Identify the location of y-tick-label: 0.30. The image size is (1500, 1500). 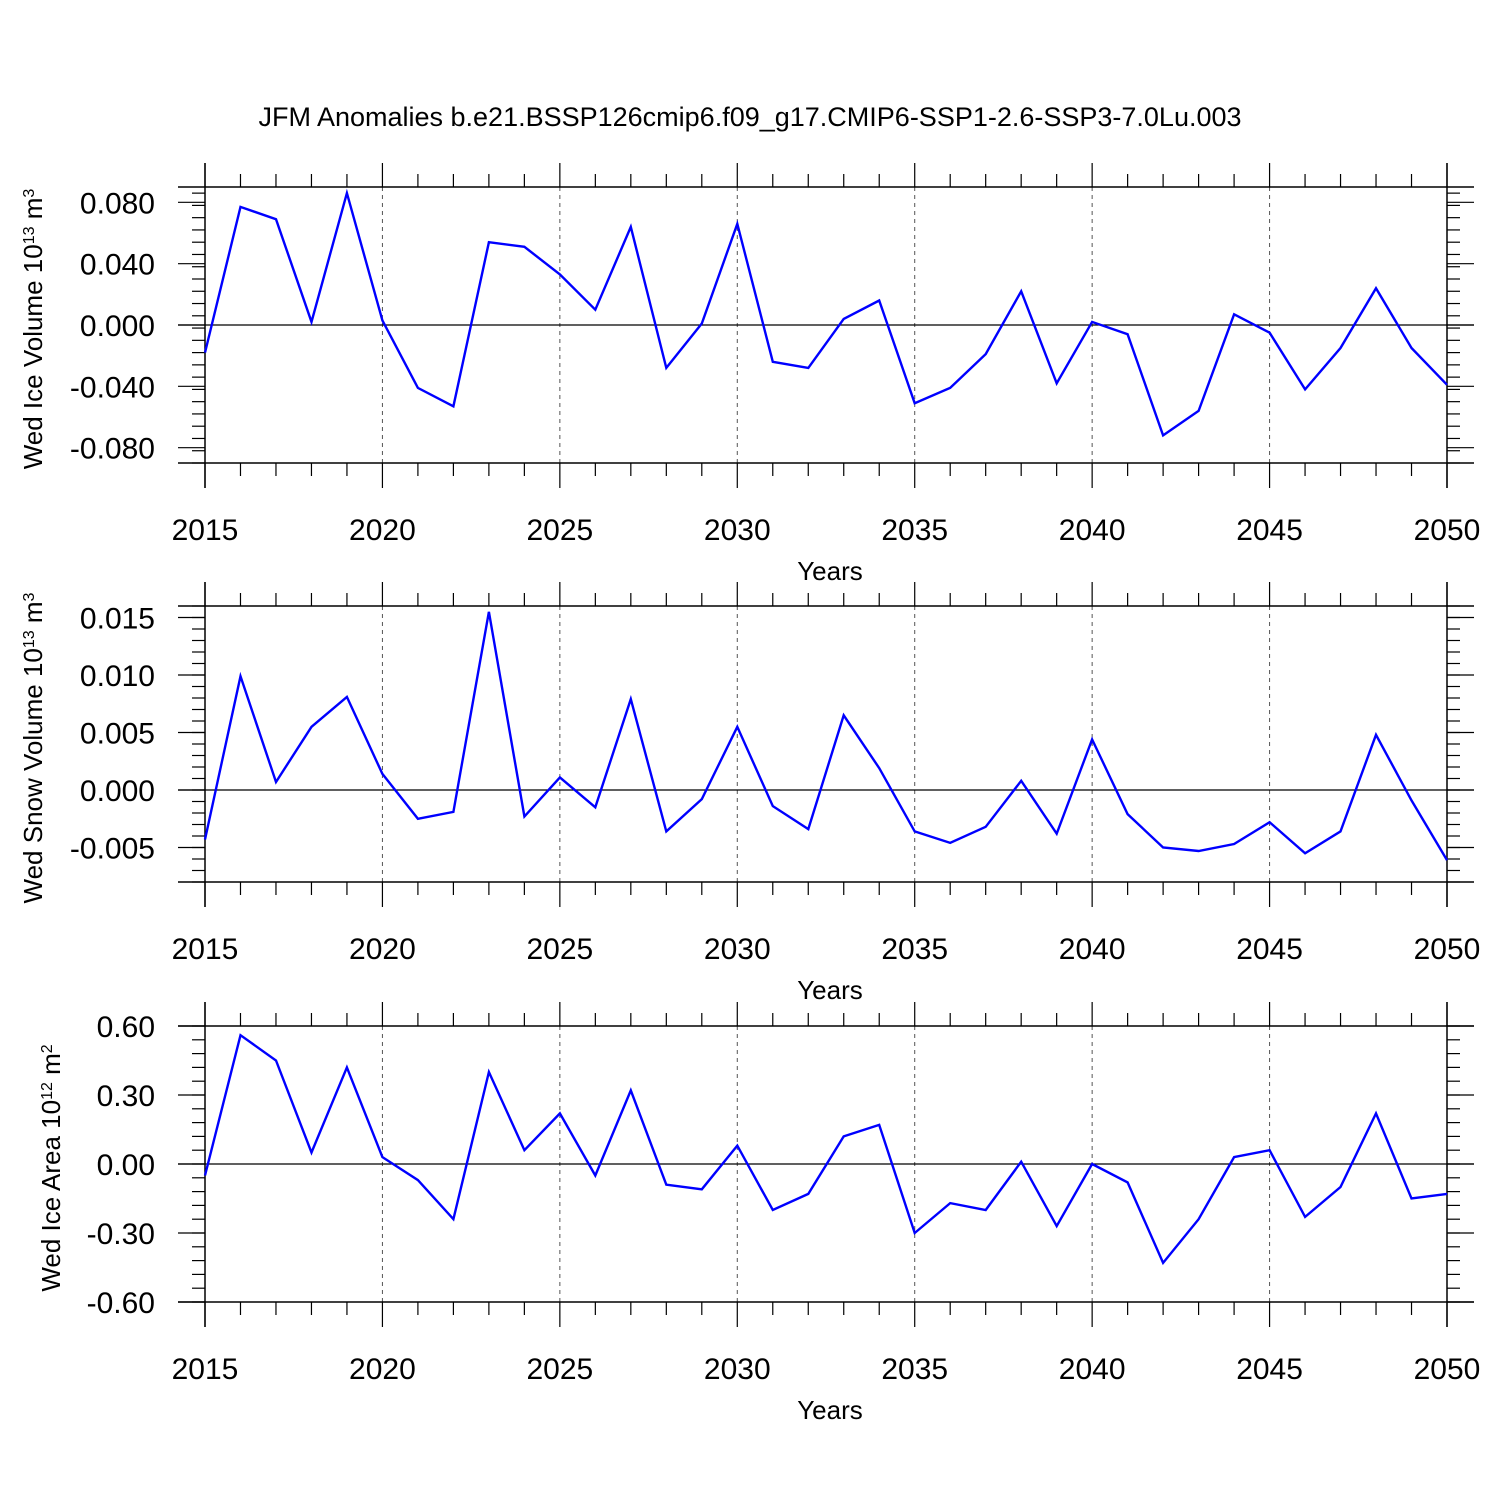
(126, 1096).